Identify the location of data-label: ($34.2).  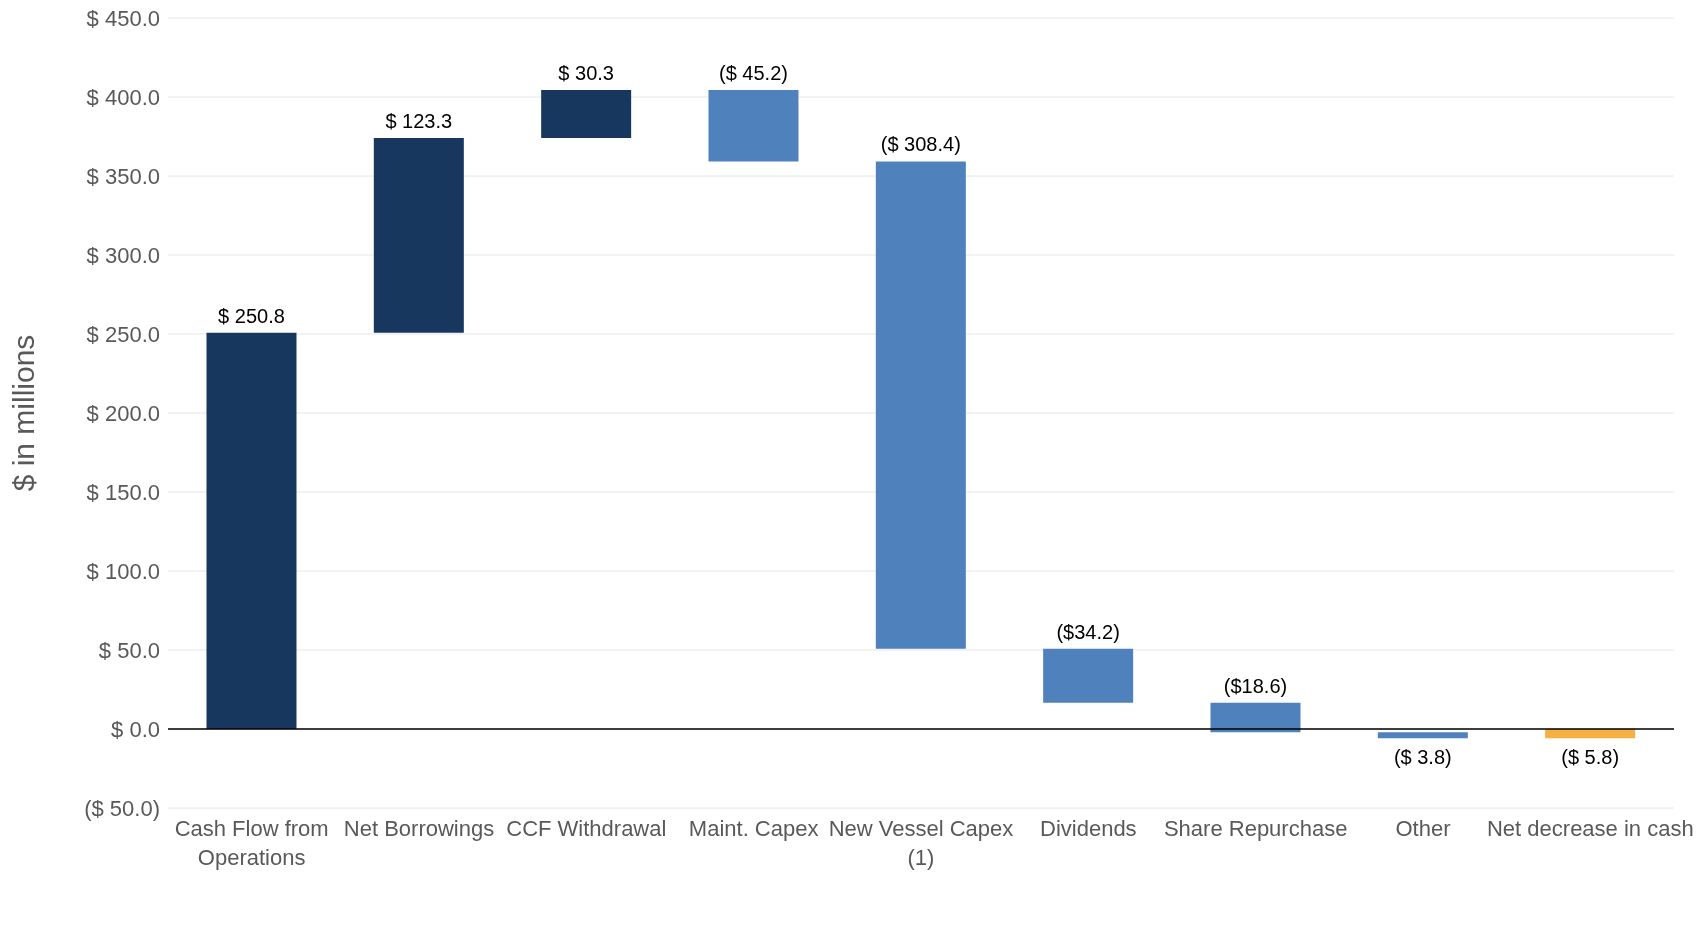
(1088, 631).